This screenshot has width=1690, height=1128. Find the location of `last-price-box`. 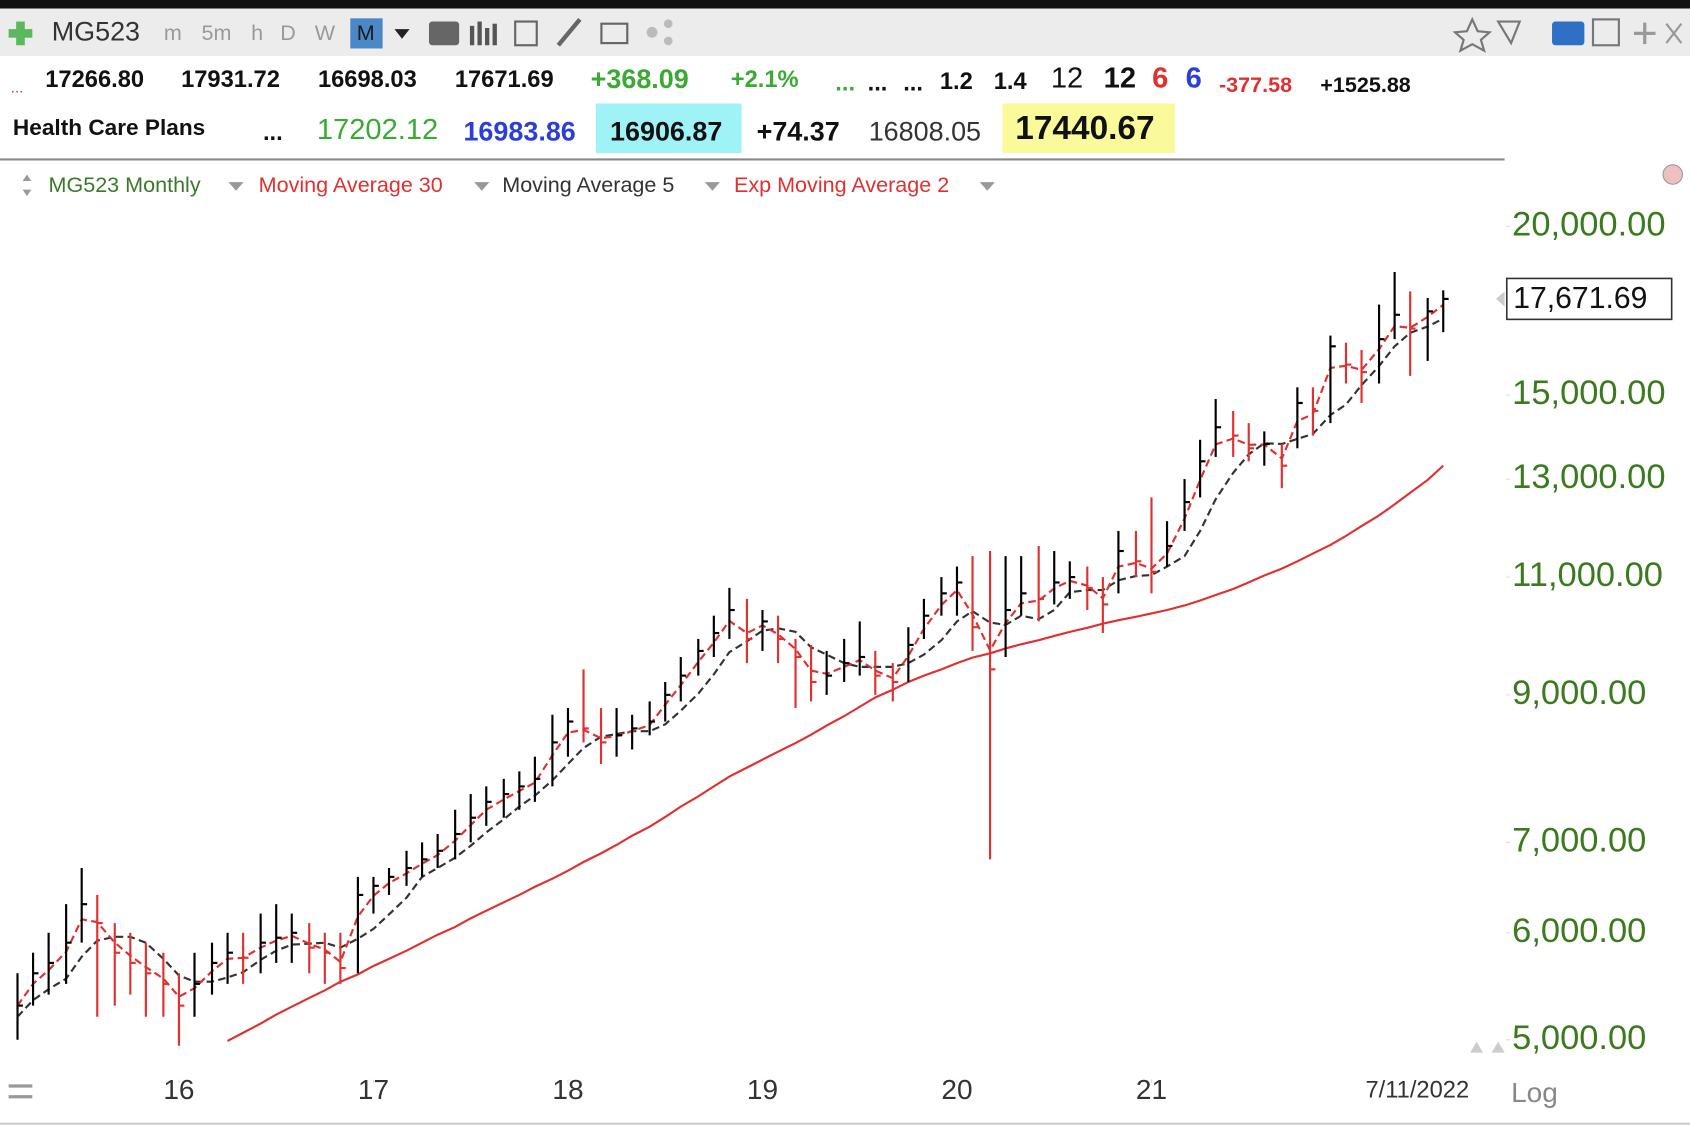

last-price-box is located at coordinates (1589, 299).